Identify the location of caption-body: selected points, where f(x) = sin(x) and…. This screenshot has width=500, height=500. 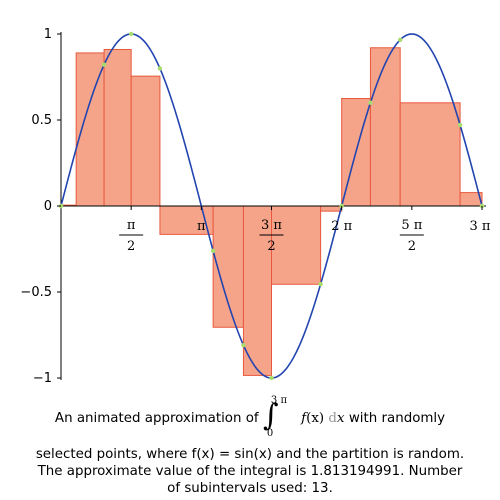
(250, 471).